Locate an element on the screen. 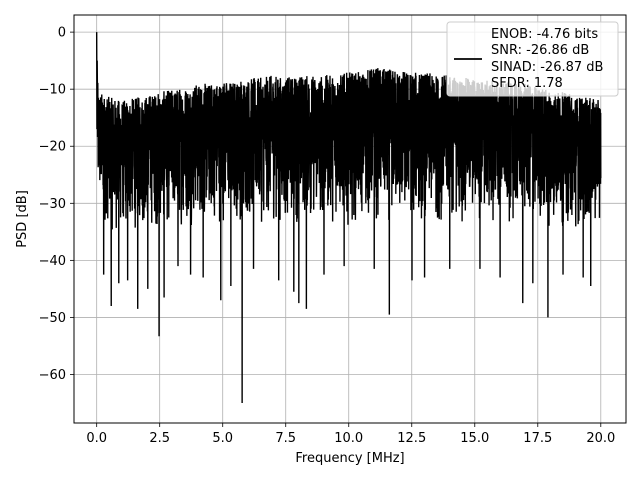  x-axis-ticks: 0.0 2.5 5.0 7.5 10.0 12.5 15.0 17.5 20.0 is located at coordinates (350, 434).